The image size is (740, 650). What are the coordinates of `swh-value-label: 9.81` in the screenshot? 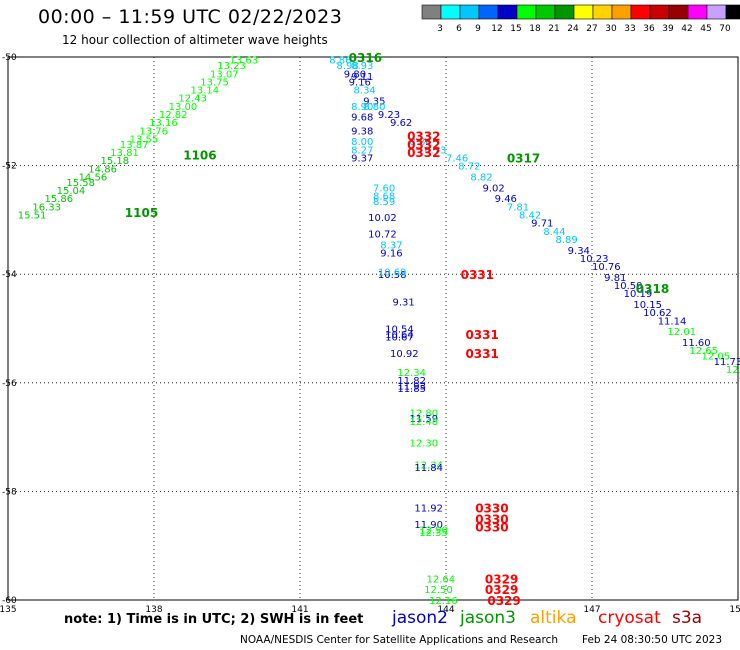 It's located at (615, 278).